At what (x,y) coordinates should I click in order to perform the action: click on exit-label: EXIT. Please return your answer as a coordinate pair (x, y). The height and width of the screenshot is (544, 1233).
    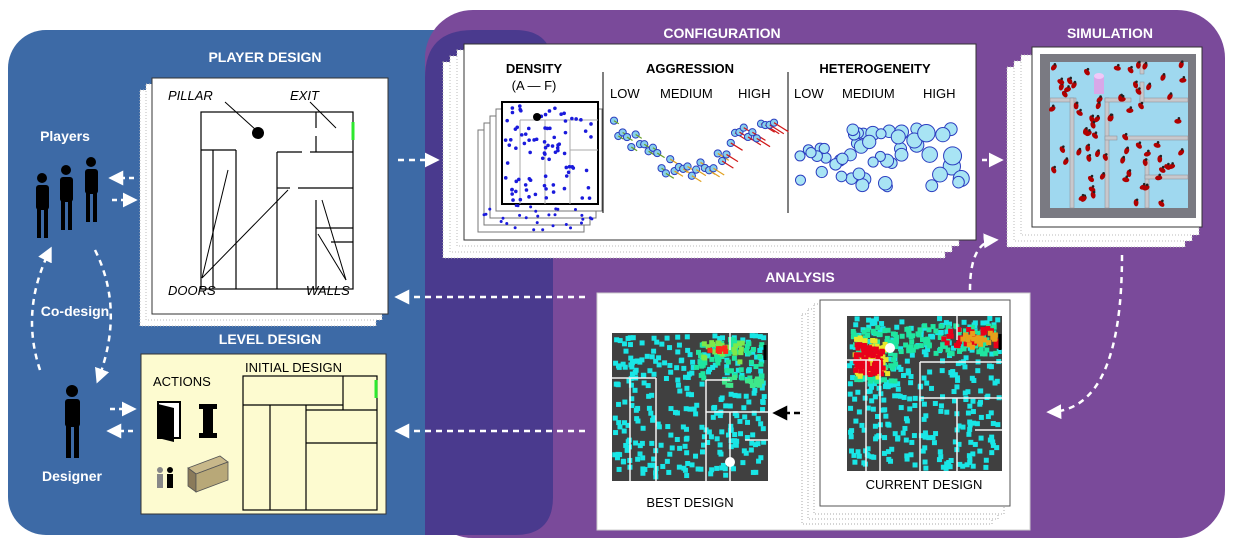
    Looking at the image, I should click on (305, 95).